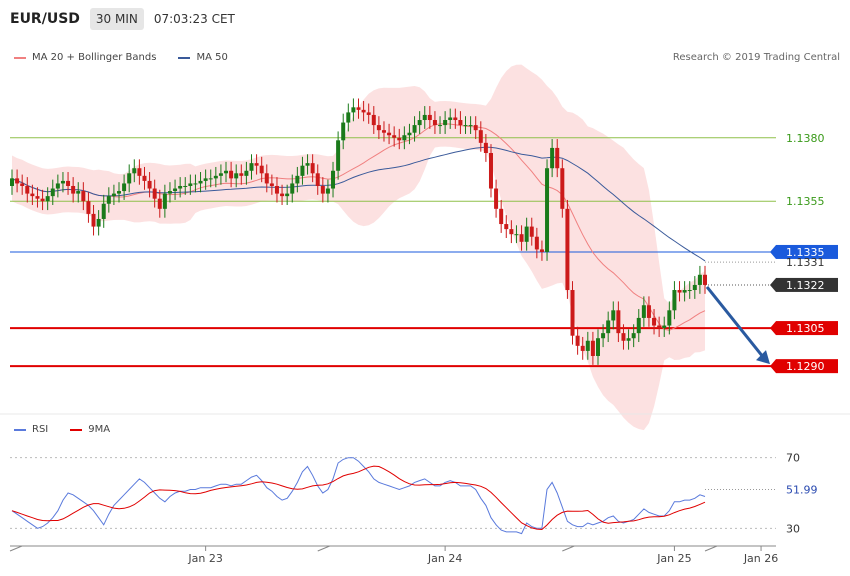 The height and width of the screenshot is (576, 850). Describe the element at coordinates (807, 328) in the screenshot. I see `price-badge-1.1305` at that location.